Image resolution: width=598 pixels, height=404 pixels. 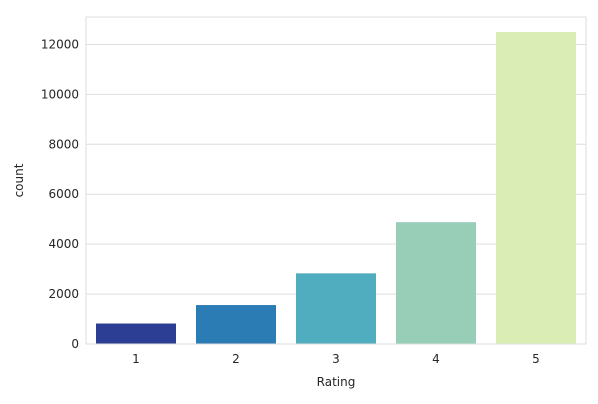 What do you see at coordinates (19, 180) in the screenshot?
I see `y-axis-label: count` at bounding box center [19, 180].